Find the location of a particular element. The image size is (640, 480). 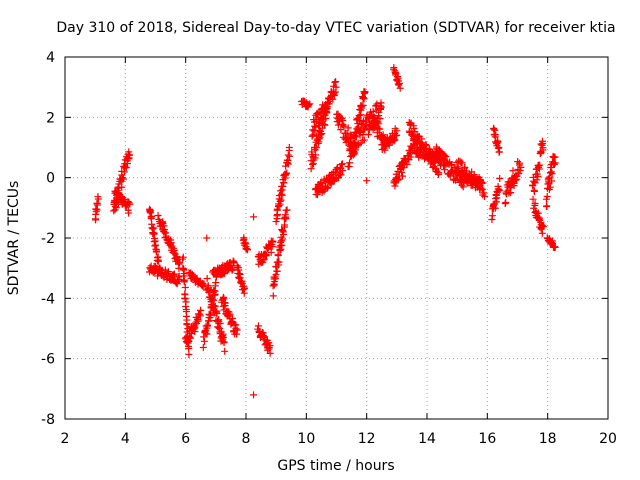

x-tick-label: 20 is located at coordinates (608, 439).